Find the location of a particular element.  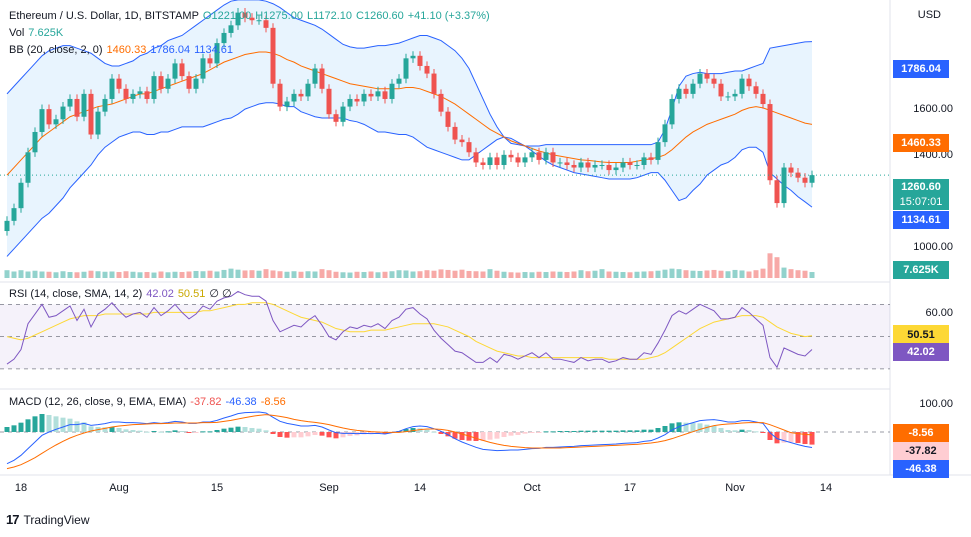

rsi-sma-tag: 50.51 is located at coordinates (921, 334).